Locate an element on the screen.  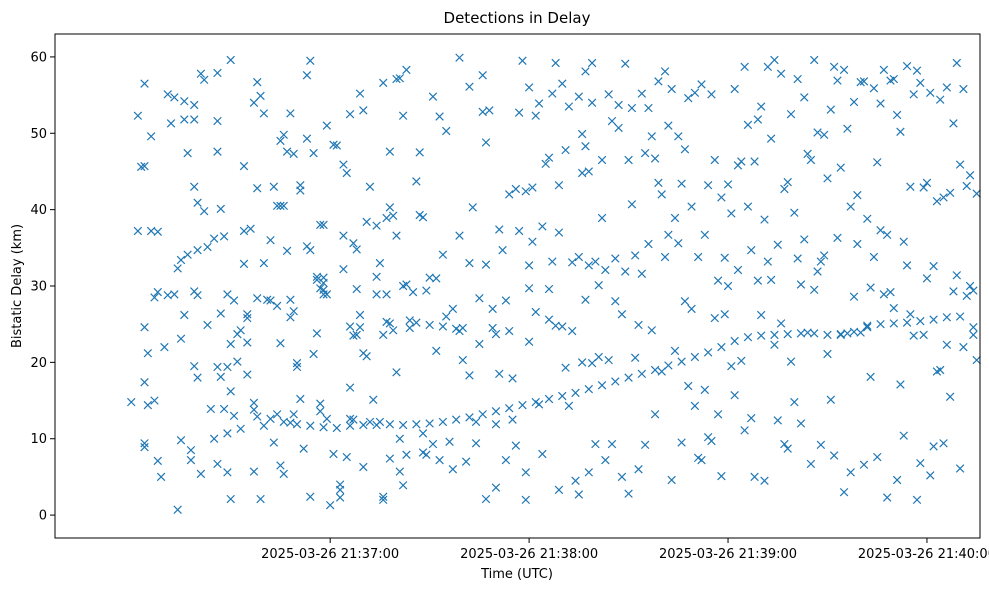
x-tick-label: 2025-03-26 21:40:00 is located at coordinates (923, 554).